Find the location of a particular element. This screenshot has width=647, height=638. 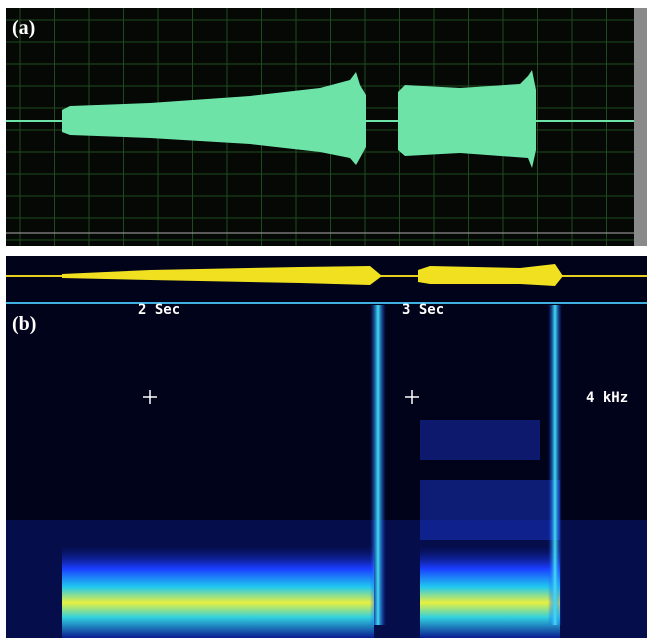

panel-label: (a) is located at coordinates (23, 28).